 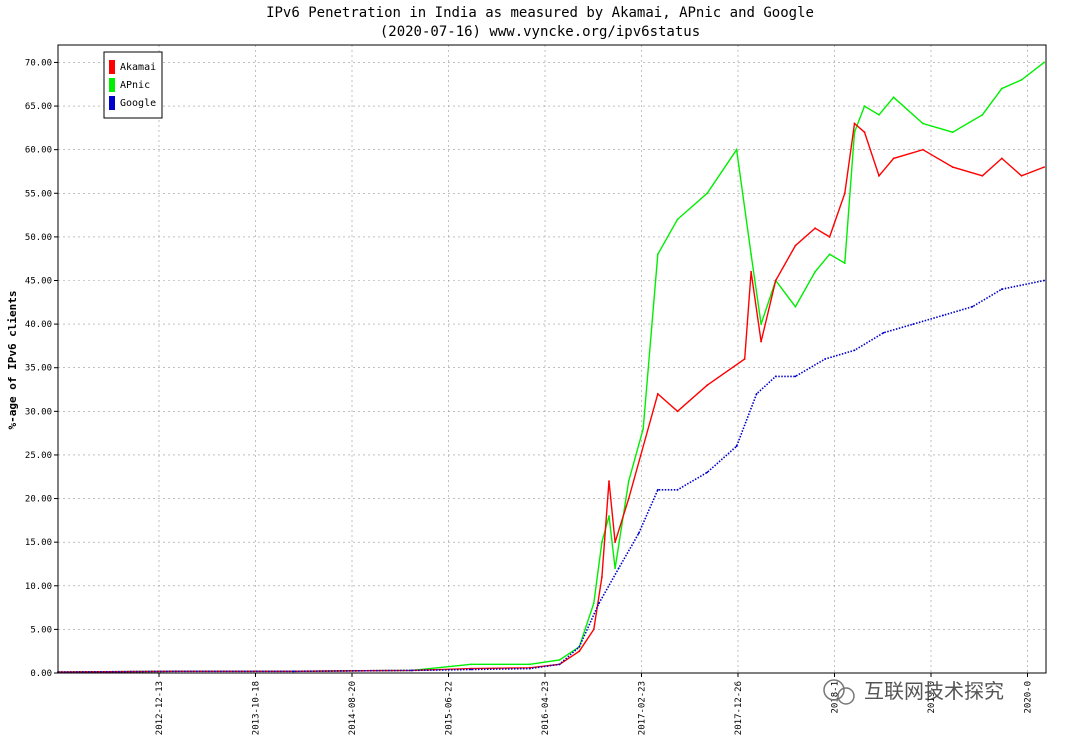 What do you see at coordinates (353, 708) in the screenshot?
I see `x-tick-label: 2014-08-20` at bounding box center [353, 708].